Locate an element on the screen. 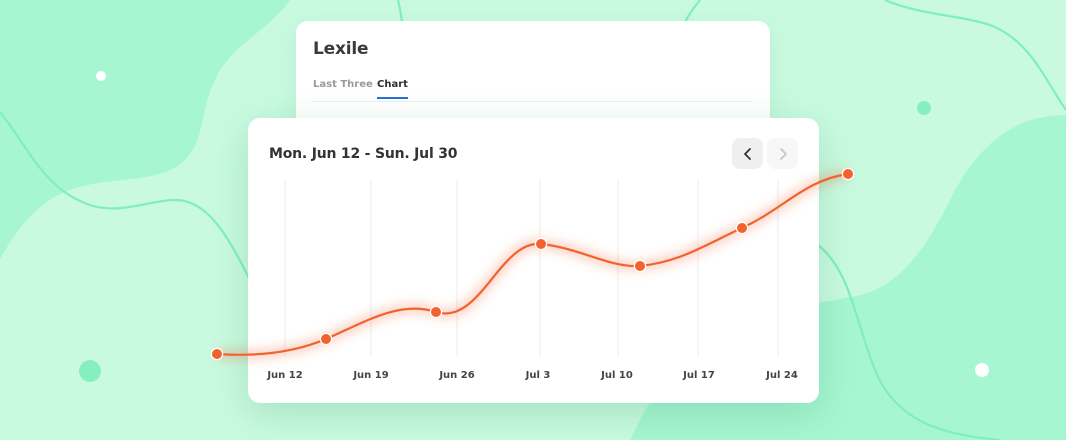  wave-right is located at coordinates (975, 55).